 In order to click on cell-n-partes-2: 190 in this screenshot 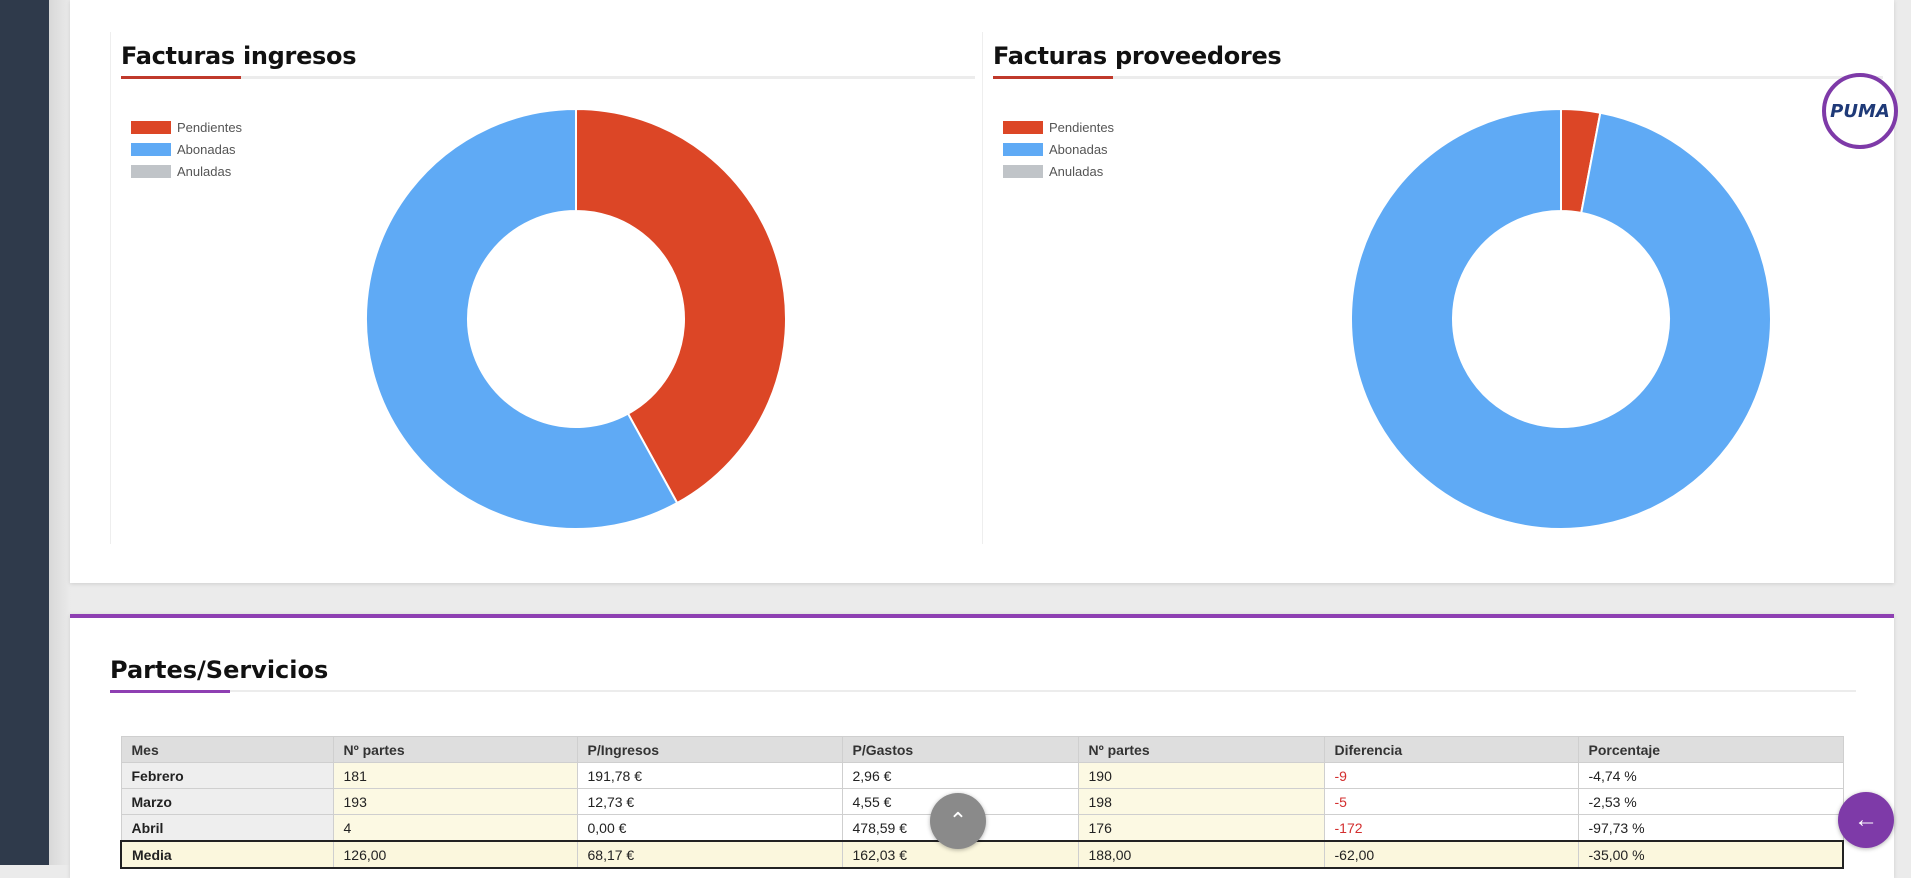, I will do `click(1201, 775)`.